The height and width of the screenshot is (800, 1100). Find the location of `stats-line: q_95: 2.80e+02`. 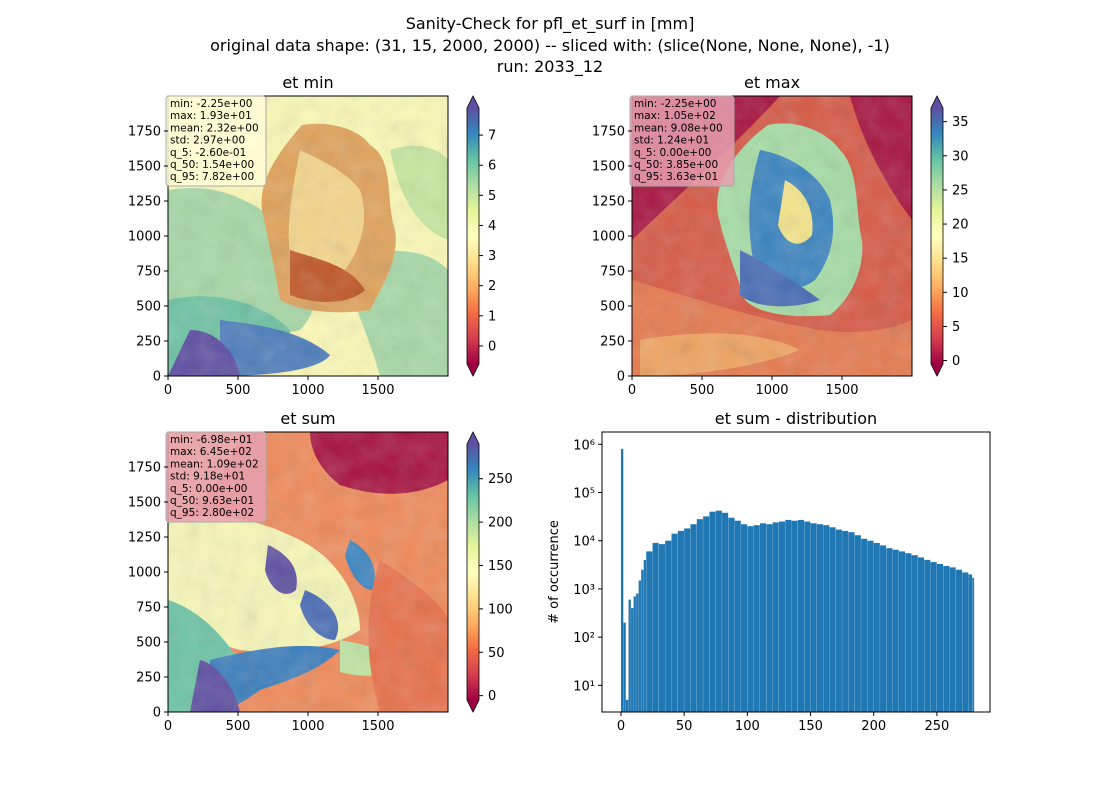

stats-line: q_95: 2.80e+02 is located at coordinates (212, 513).